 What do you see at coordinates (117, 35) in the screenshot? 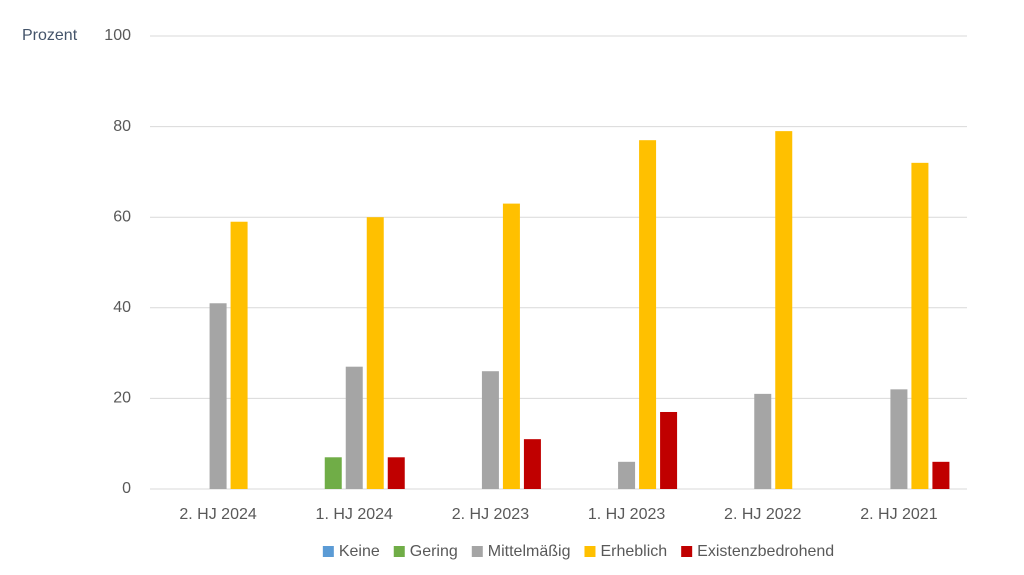
I see `y-tick-label: 100` at bounding box center [117, 35].